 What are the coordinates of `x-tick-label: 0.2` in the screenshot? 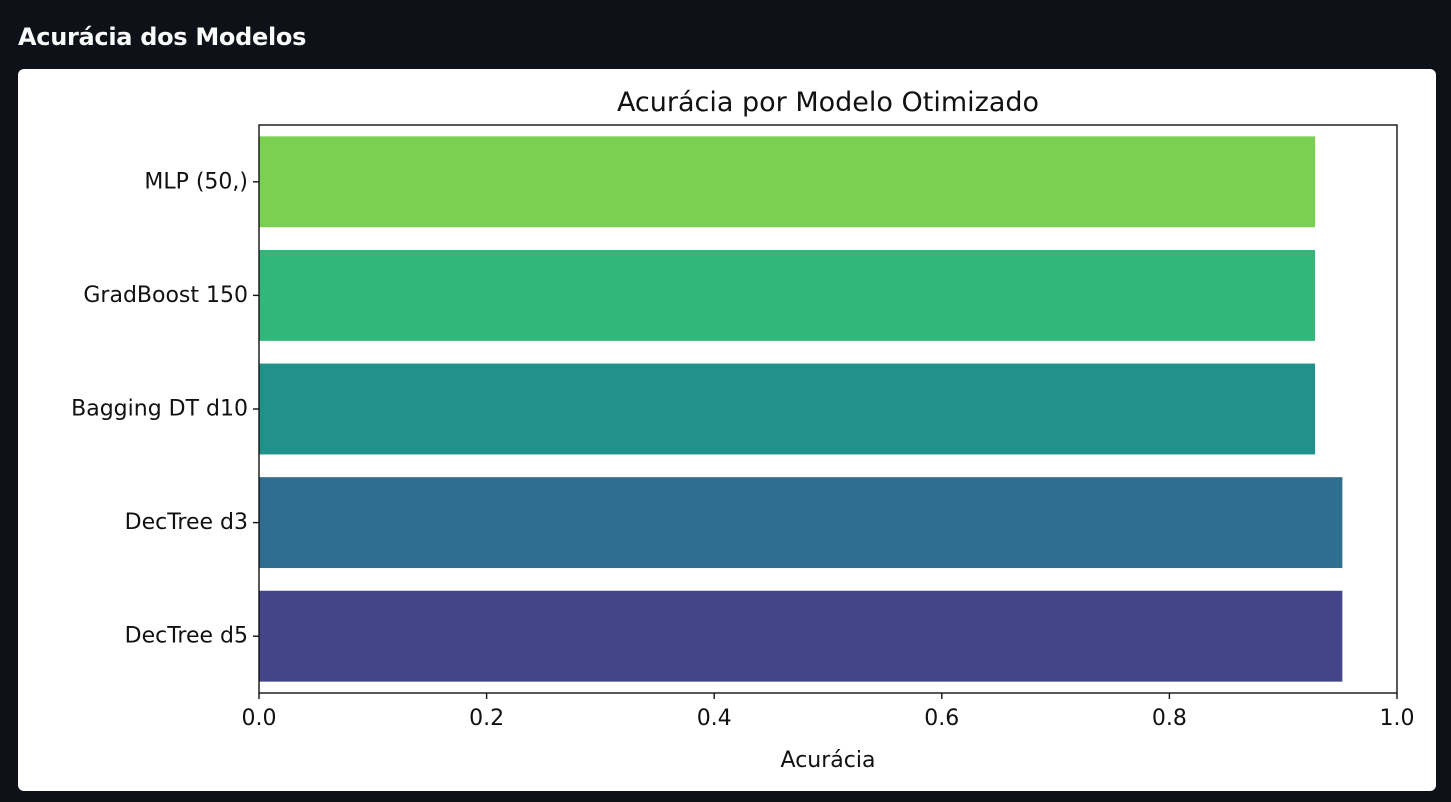 It's located at (486, 718).